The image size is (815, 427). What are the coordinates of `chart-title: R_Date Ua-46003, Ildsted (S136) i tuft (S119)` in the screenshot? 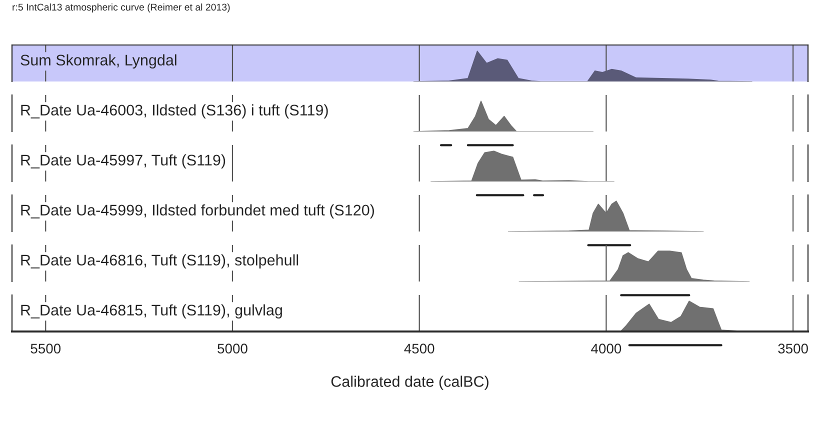 It's located at (174, 111).